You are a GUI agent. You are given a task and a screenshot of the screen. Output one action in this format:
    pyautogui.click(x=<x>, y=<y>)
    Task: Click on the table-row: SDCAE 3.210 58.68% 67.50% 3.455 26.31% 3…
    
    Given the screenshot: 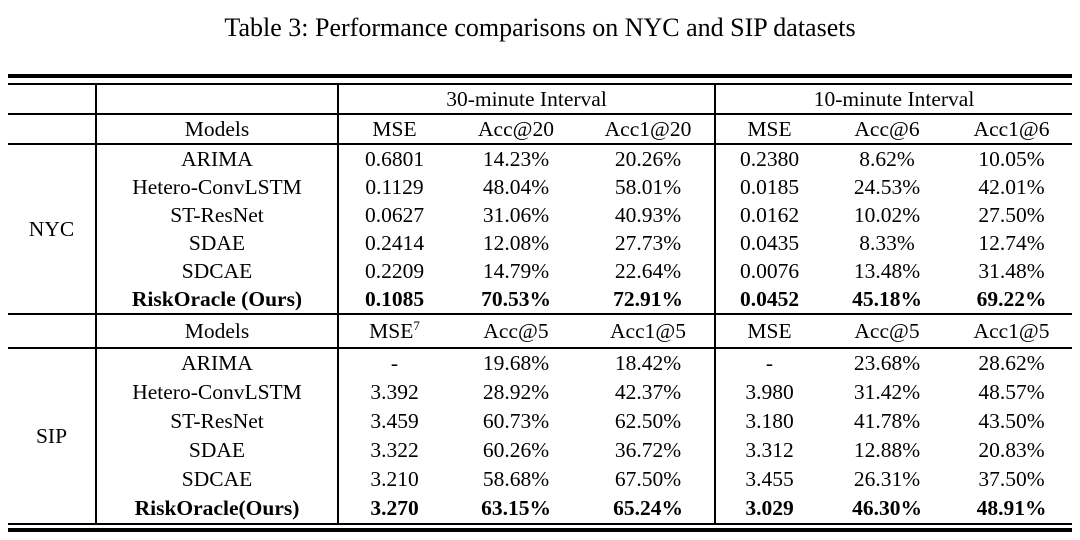 What is the action you would take?
    pyautogui.click(x=540, y=479)
    